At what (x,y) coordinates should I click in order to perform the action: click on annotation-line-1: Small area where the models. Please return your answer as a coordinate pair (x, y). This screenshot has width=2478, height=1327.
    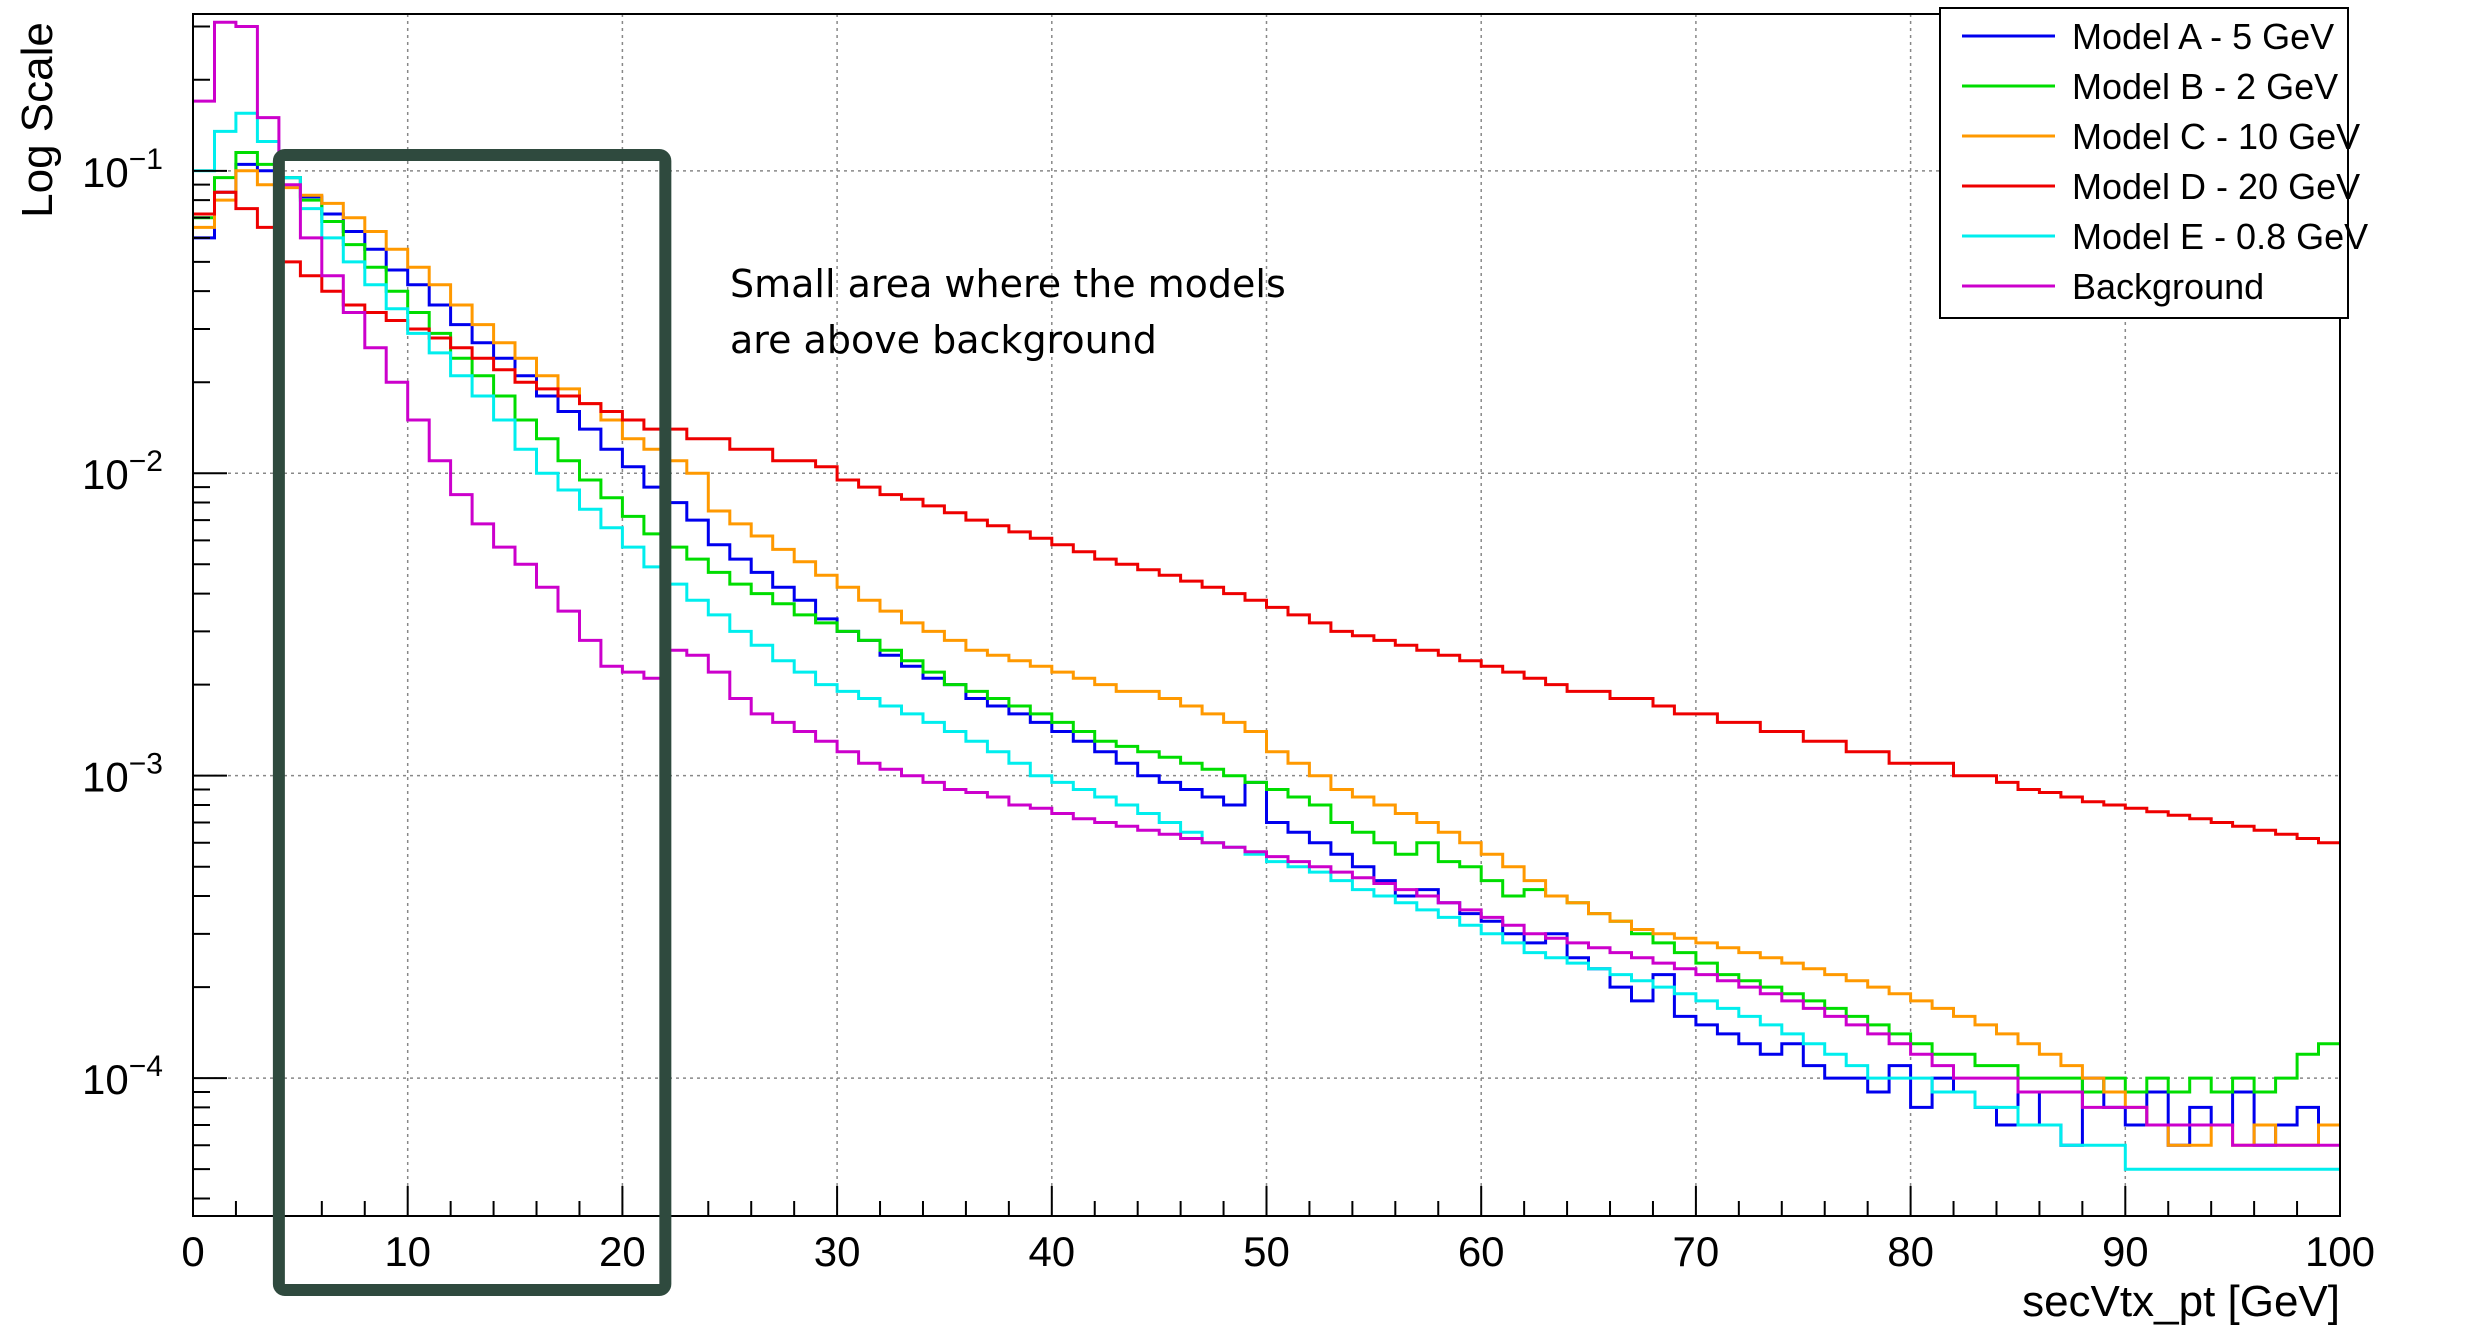
    Looking at the image, I should click on (1008, 284).